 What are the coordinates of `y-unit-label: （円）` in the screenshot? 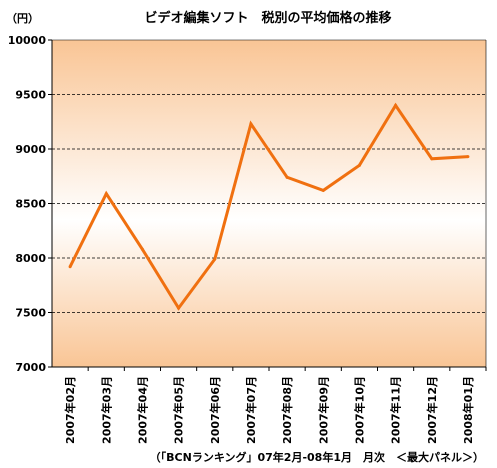 It's located at (22, 18).